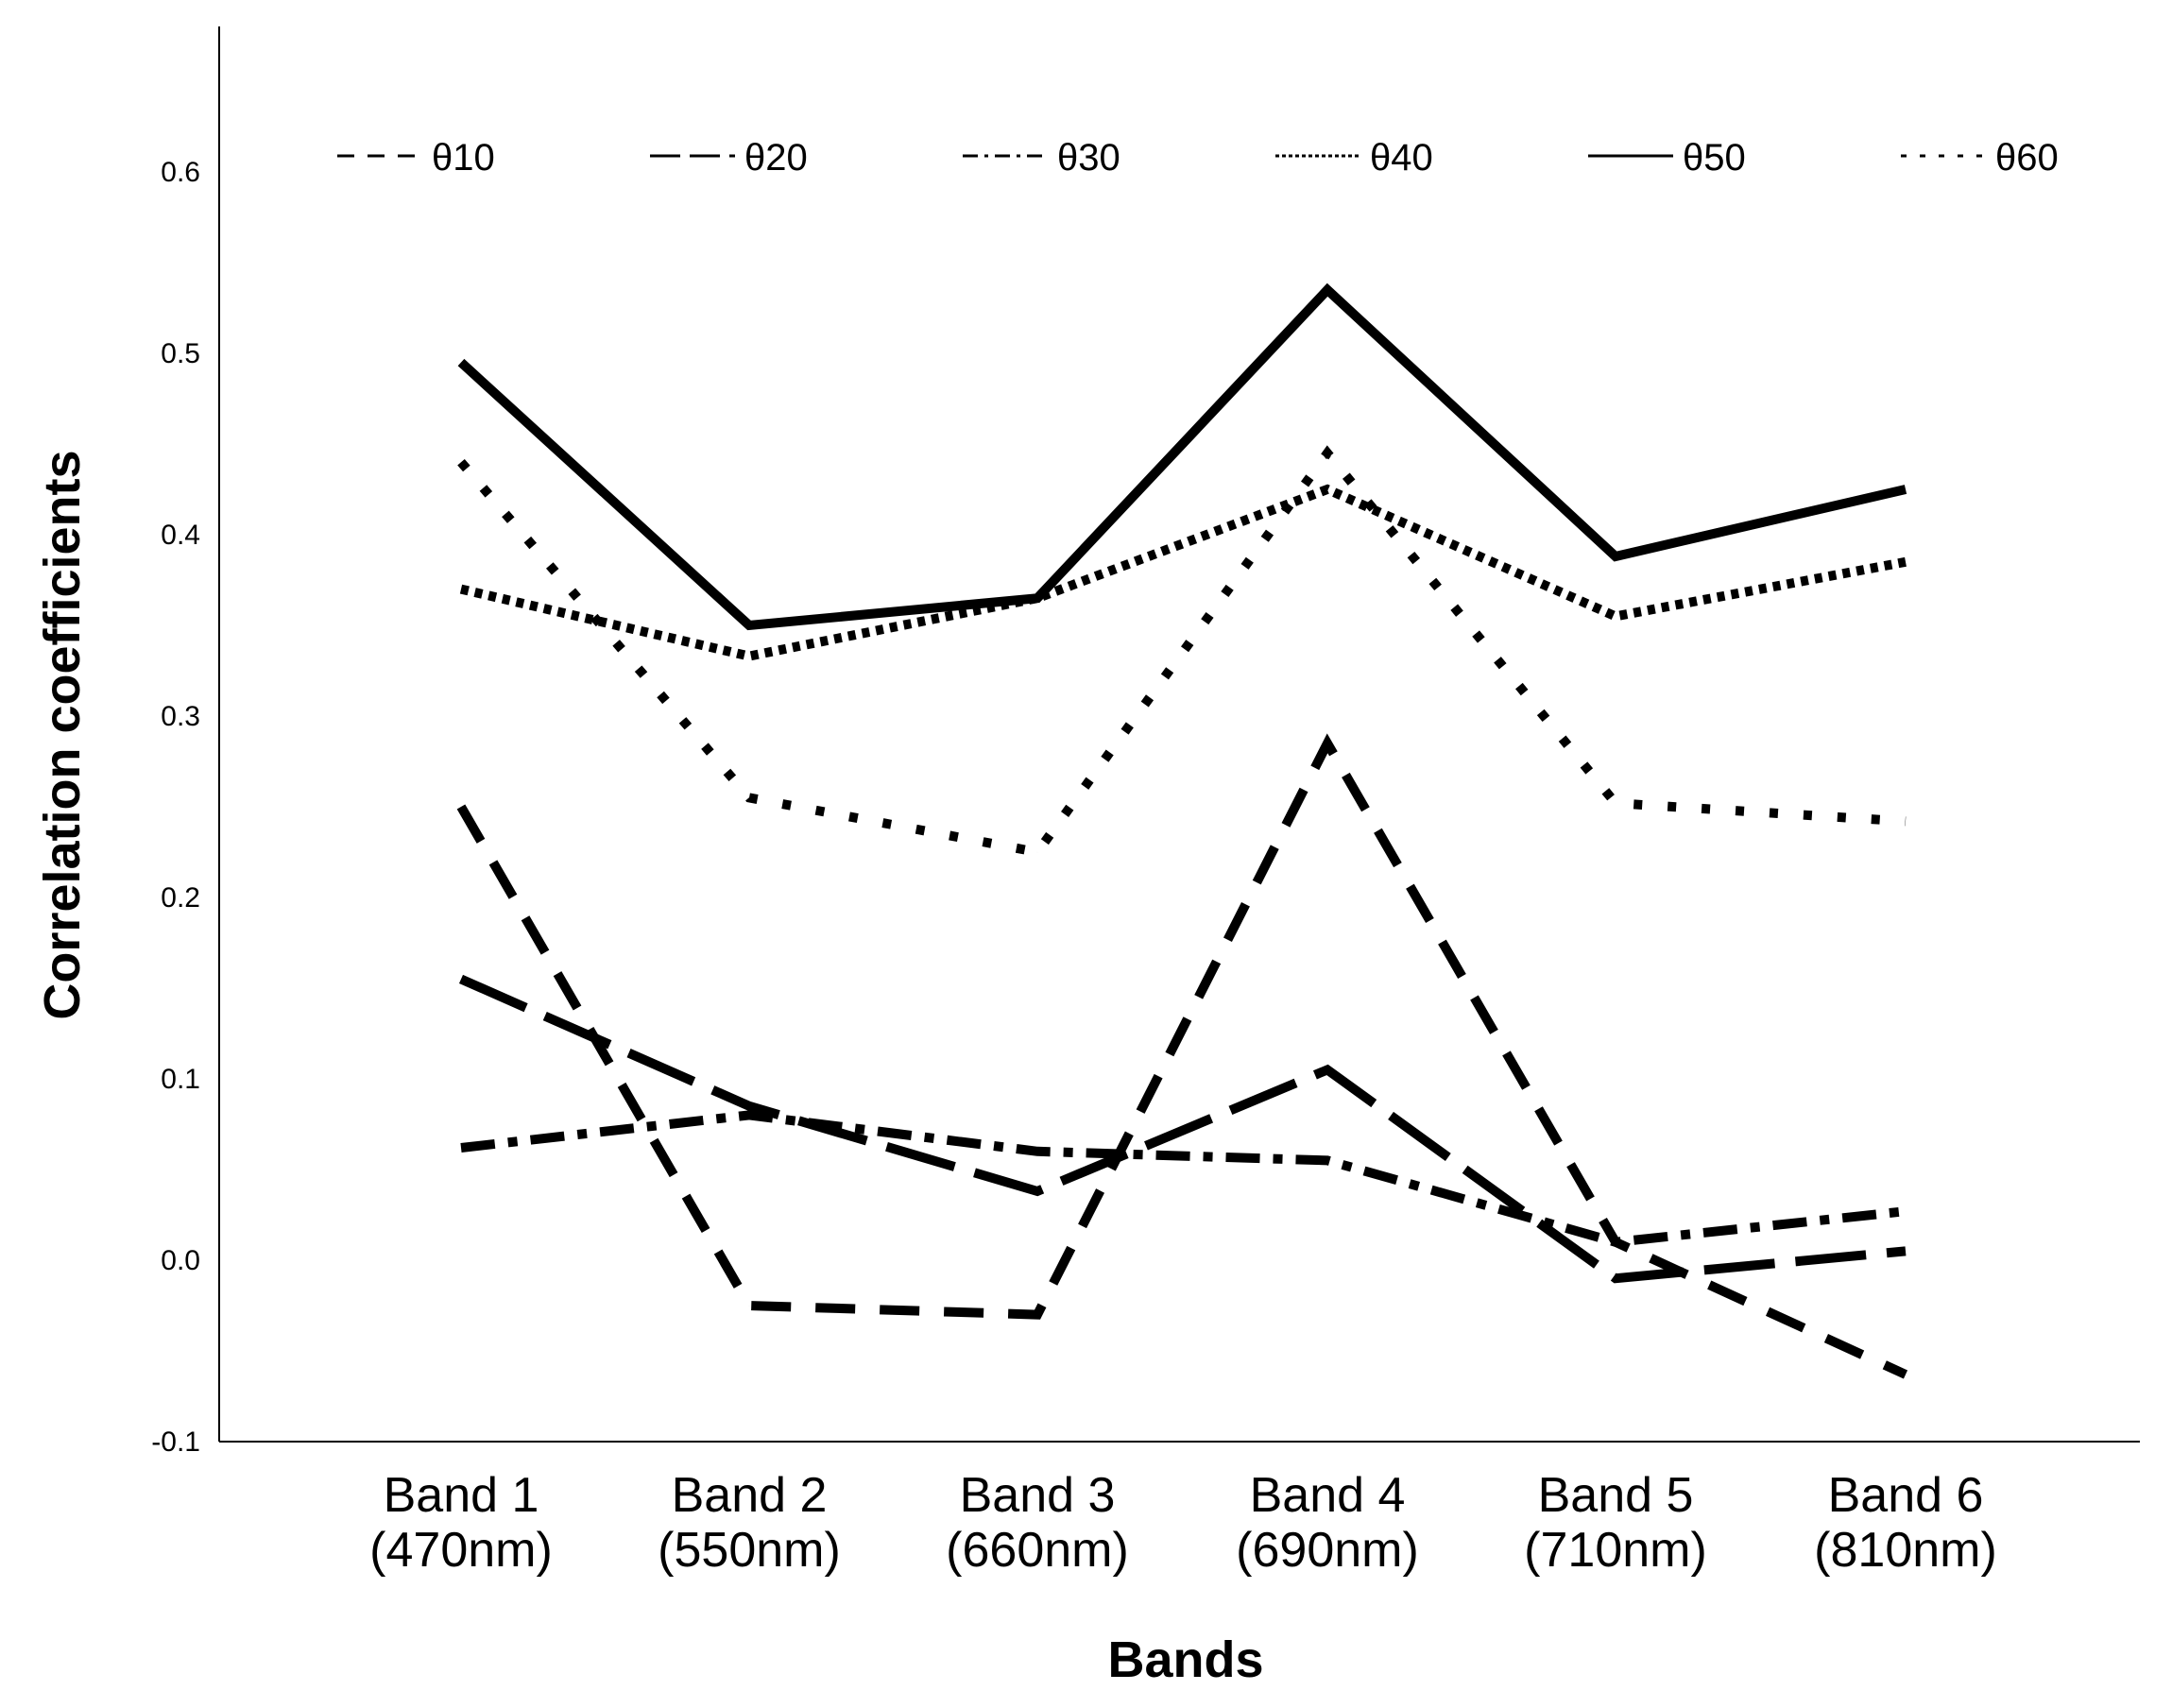 This screenshot has width=2172, height=1708. Describe the element at coordinates (461, 1523) in the screenshot. I see `x-tick-label: Band 1 (470nm)` at that location.